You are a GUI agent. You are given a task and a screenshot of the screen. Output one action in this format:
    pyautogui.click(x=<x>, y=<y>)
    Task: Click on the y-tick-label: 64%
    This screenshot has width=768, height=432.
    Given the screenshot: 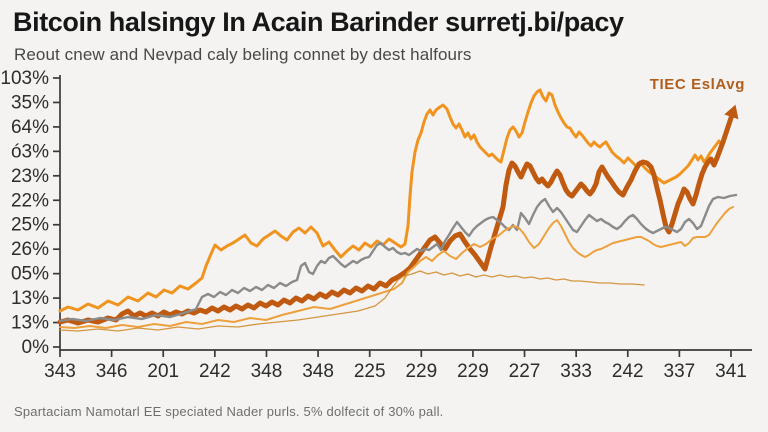 What is the action you would take?
    pyautogui.click(x=30, y=127)
    